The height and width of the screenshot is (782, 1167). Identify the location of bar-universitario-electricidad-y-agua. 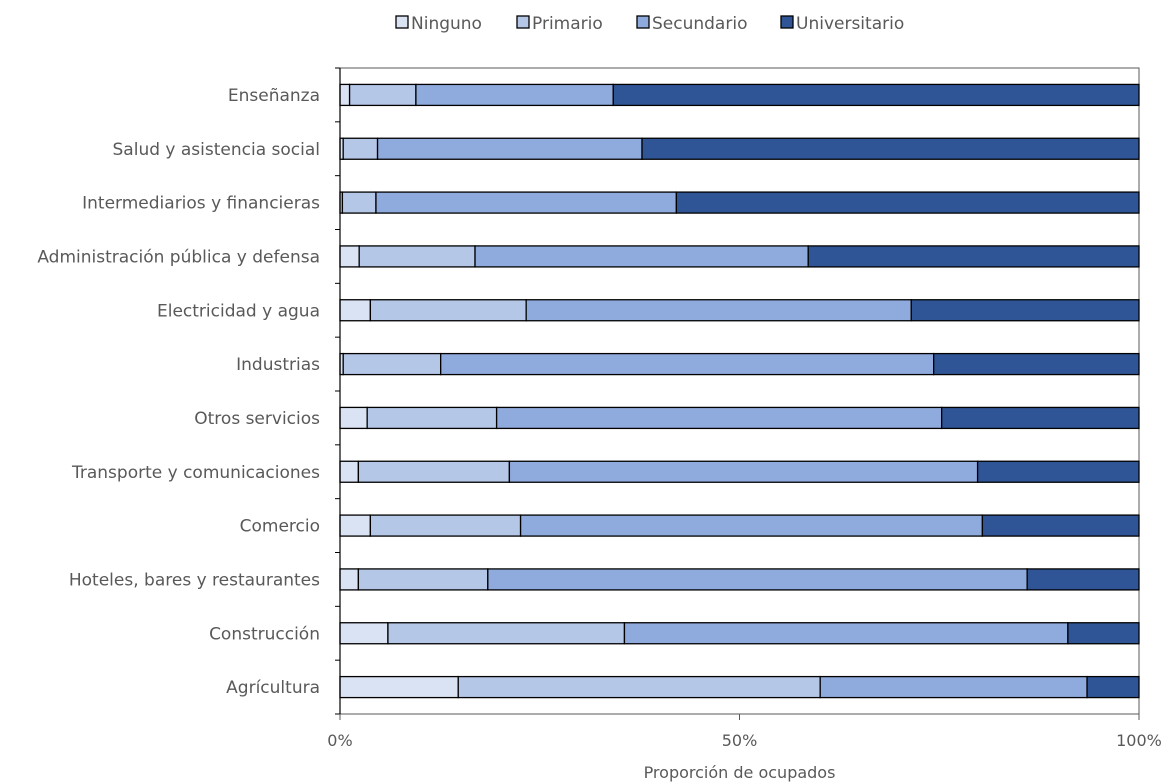
(1025, 310).